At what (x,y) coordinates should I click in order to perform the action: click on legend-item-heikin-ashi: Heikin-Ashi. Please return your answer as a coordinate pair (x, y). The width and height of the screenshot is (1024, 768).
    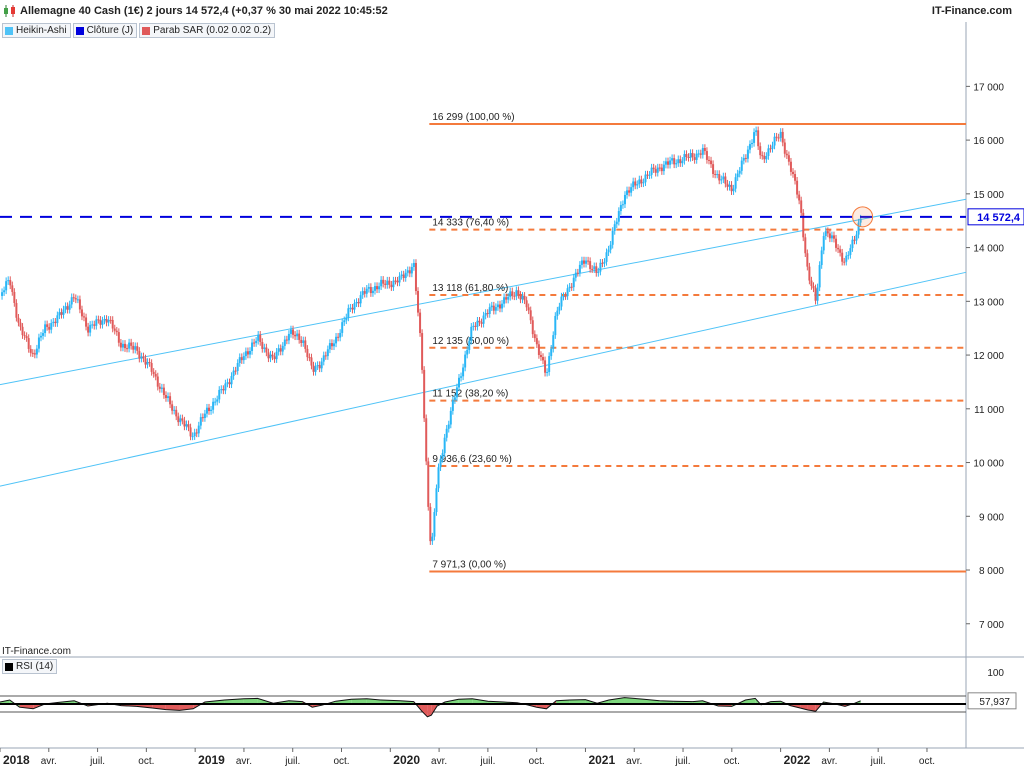
    Looking at the image, I should click on (36, 30).